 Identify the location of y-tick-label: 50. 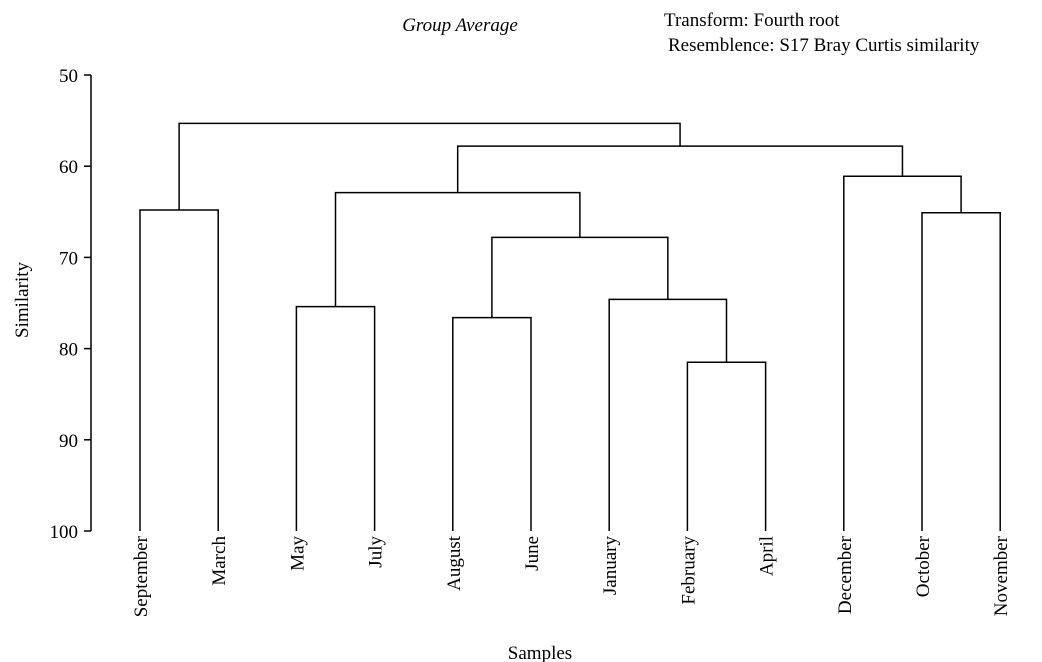
(68, 76).